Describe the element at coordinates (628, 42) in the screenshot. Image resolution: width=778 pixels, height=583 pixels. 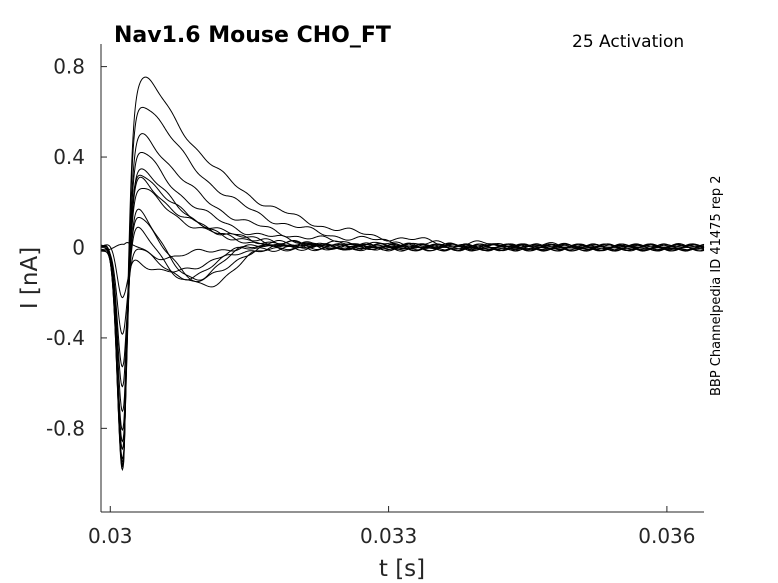
I see `protocol-annotation: 25 Activation` at that location.